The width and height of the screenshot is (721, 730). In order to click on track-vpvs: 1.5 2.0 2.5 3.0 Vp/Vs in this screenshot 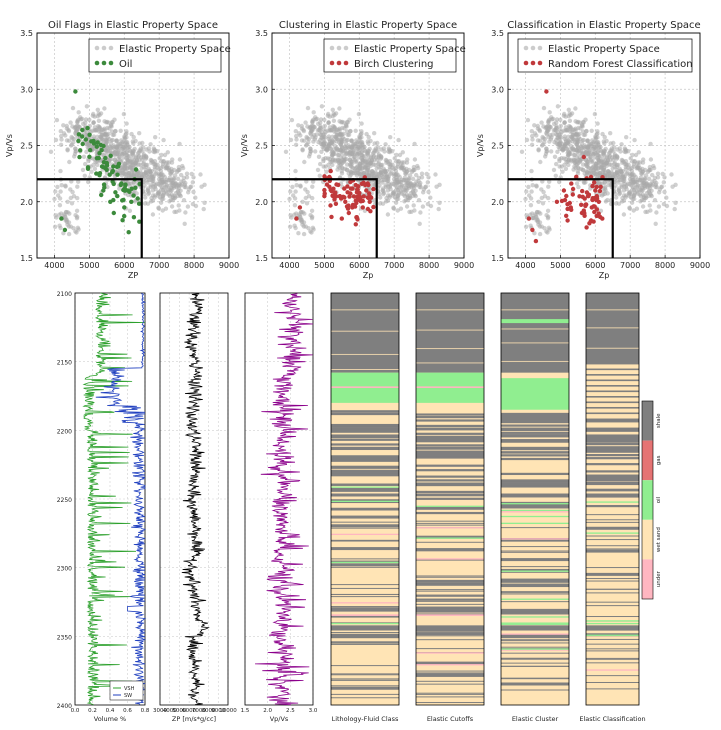, I will do `click(279, 507)`.